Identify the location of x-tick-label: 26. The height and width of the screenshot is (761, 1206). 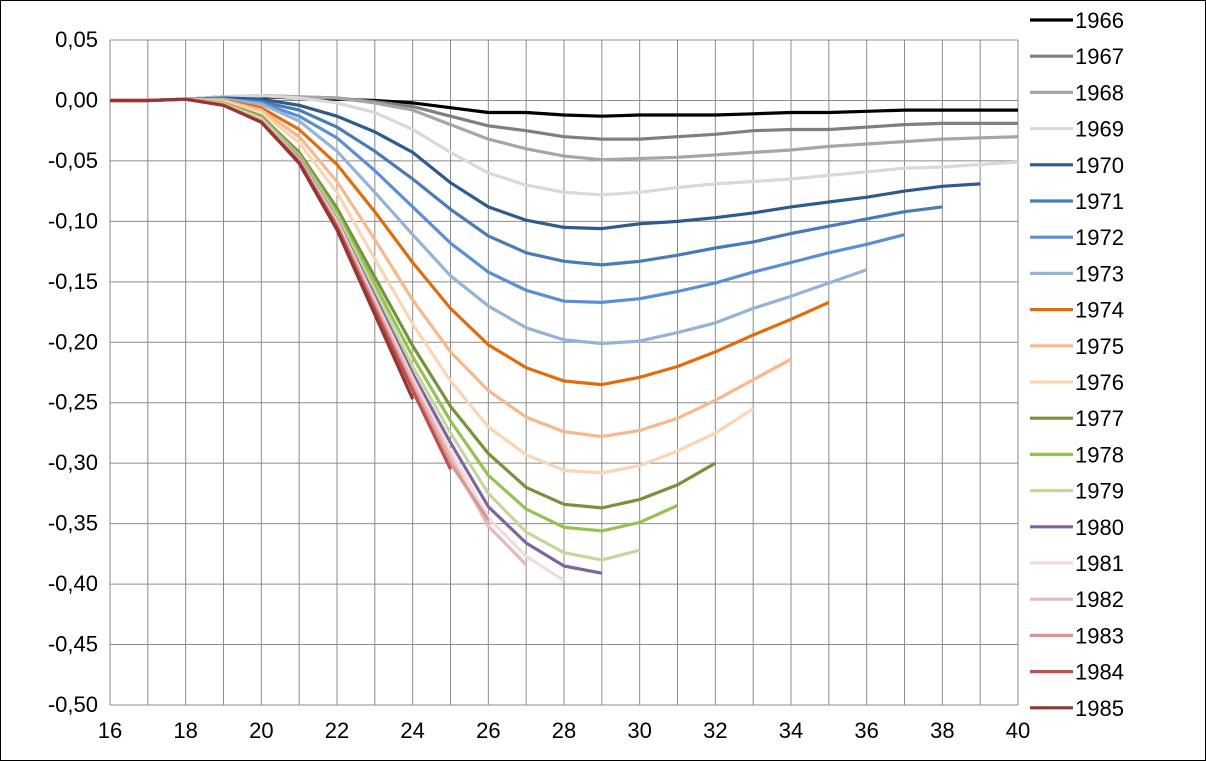
(488, 730).